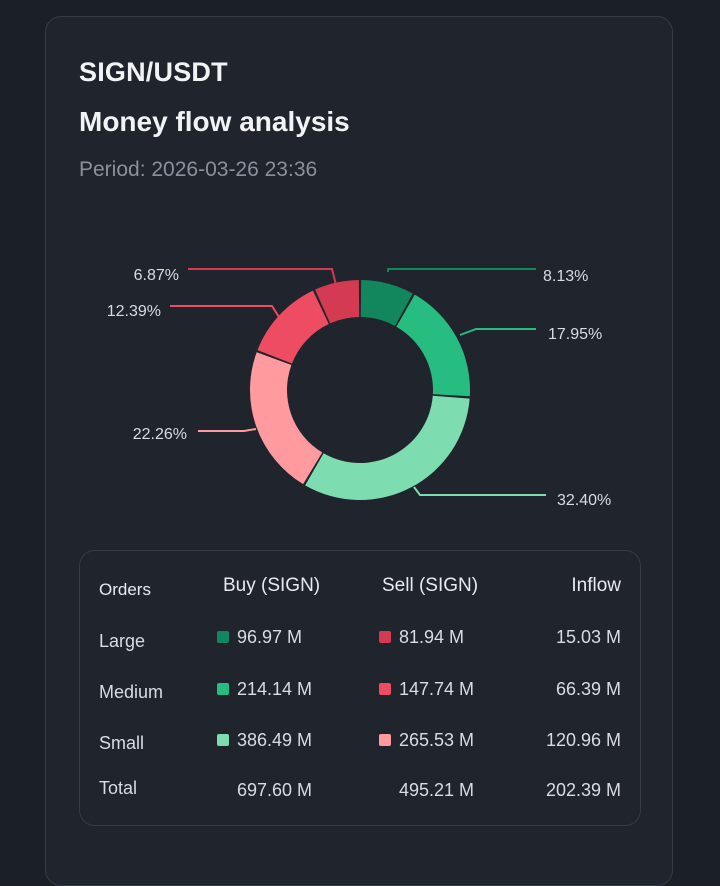  What do you see at coordinates (264, 740) in the screenshot?
I see `buy-small: 386.49 M` at bounding box center [264, 740].